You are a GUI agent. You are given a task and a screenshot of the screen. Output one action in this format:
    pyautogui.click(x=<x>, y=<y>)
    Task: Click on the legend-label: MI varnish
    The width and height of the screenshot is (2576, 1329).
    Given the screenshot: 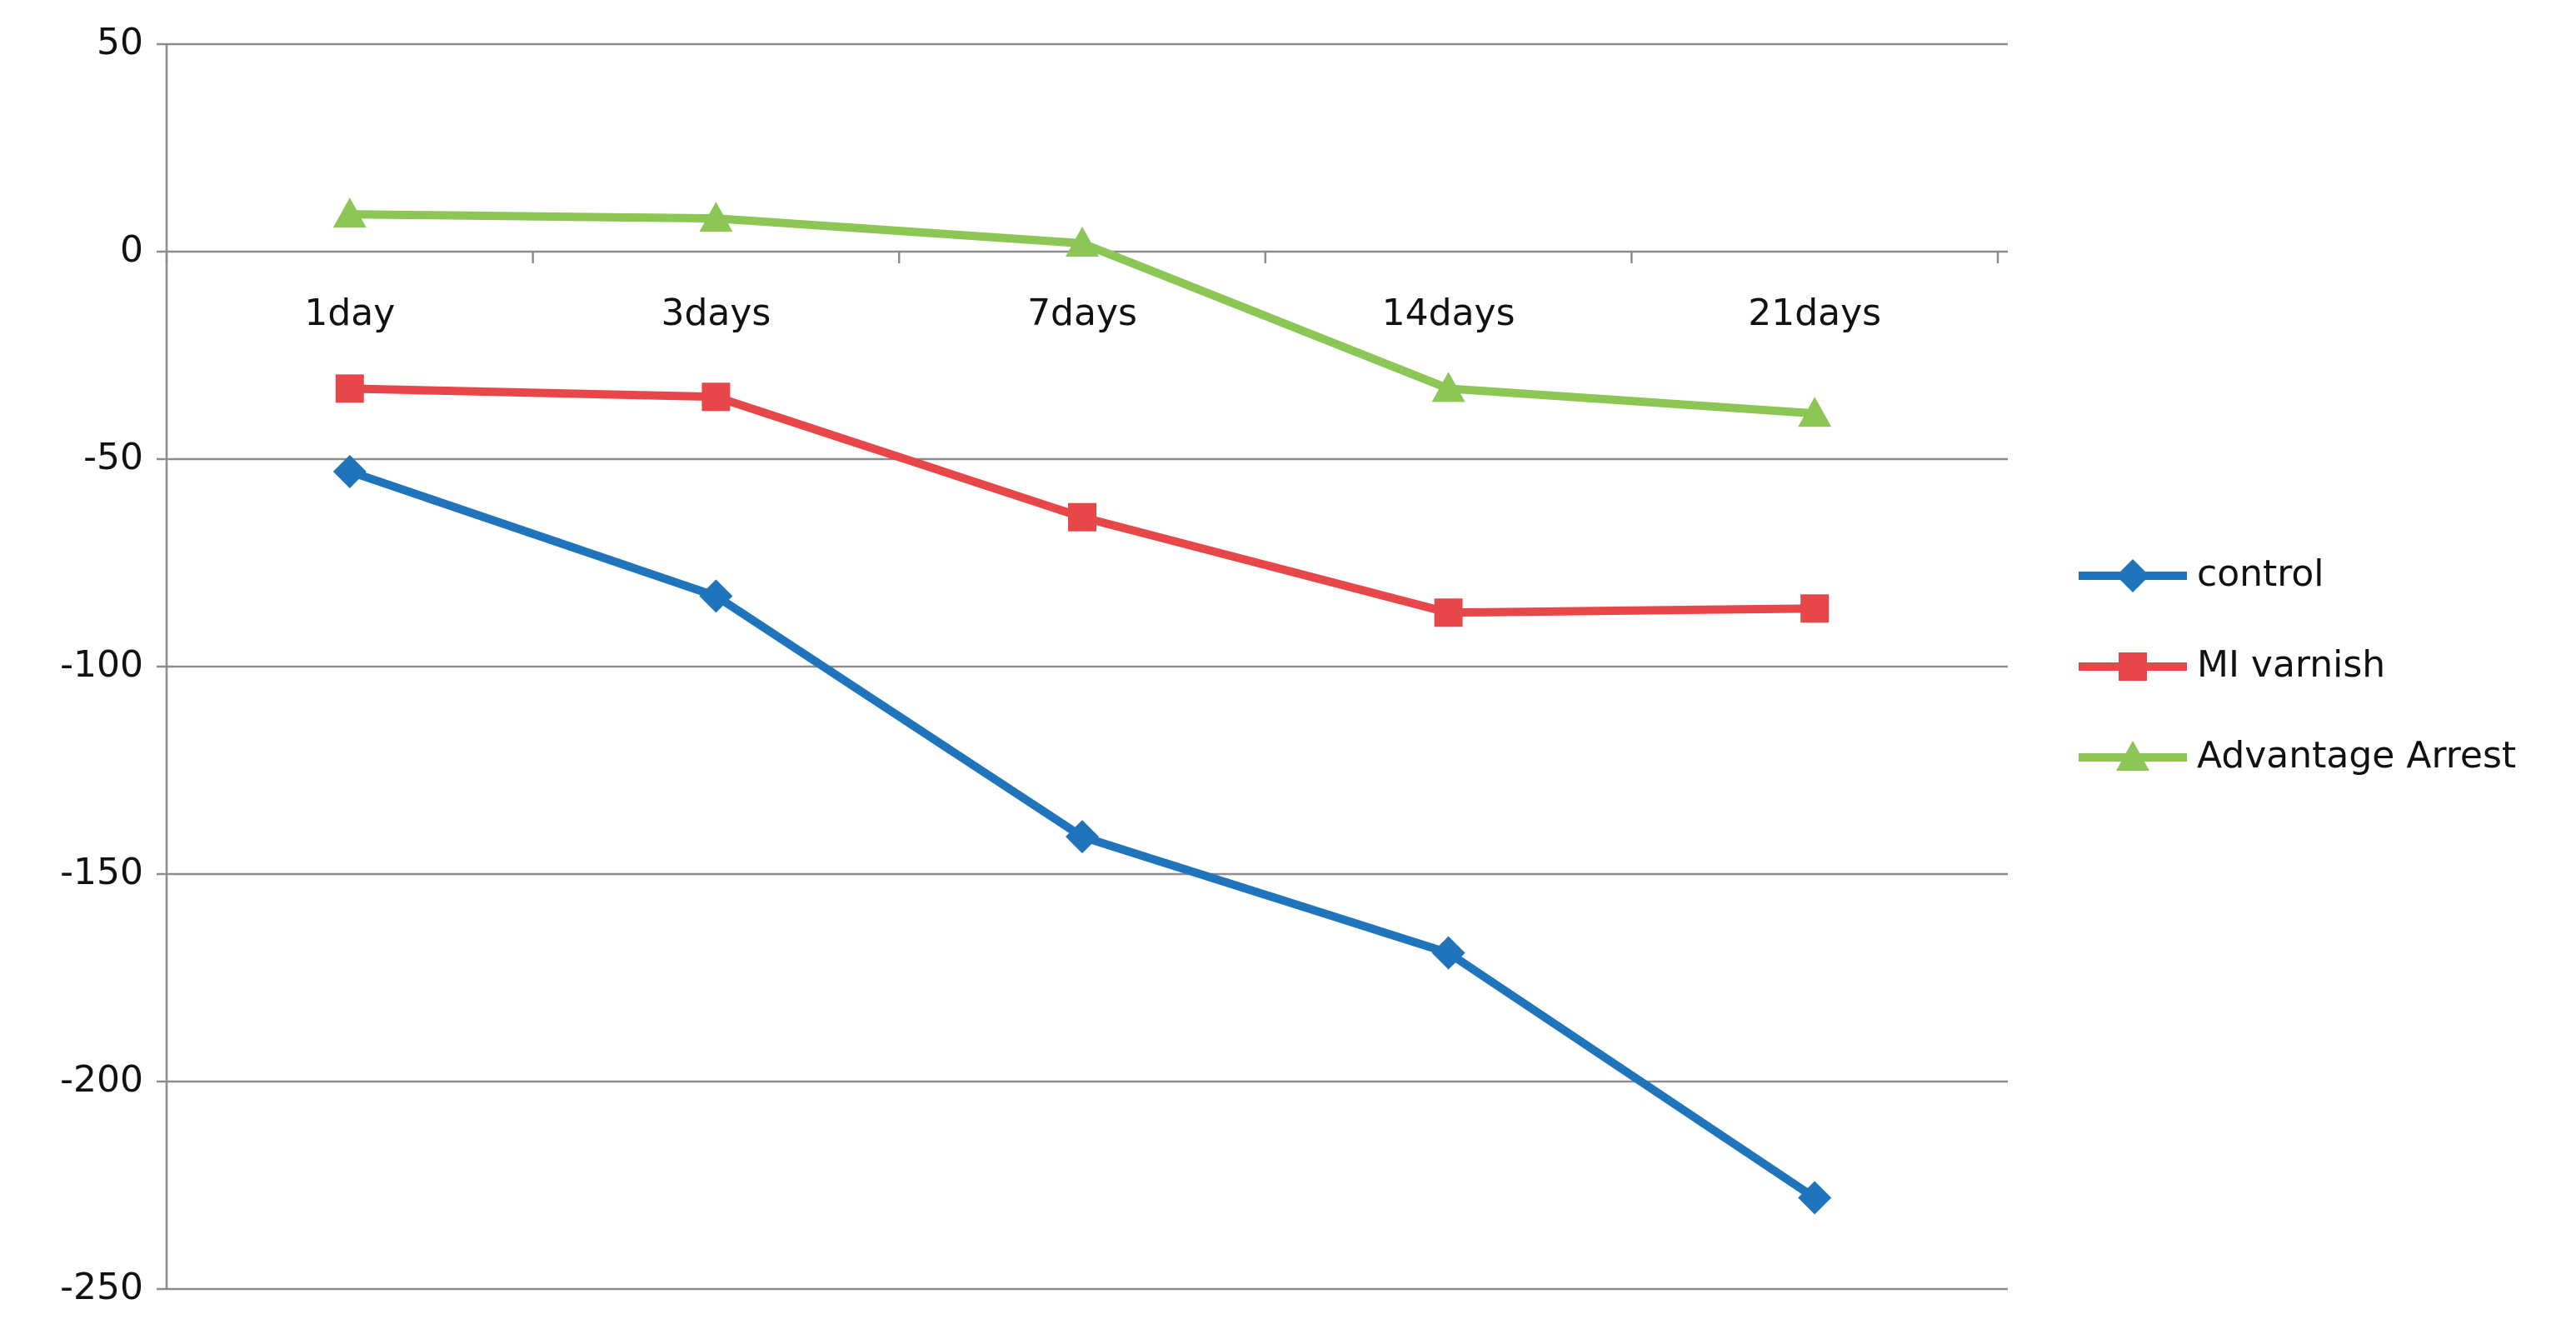 What is the action you would take?
    pyautogui.click(x=2291, y=664)
    